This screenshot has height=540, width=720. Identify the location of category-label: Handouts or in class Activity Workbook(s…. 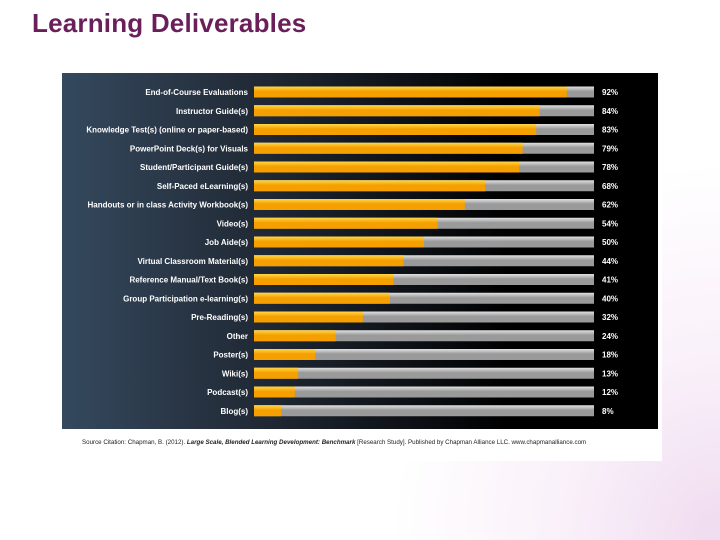
(168, 205).